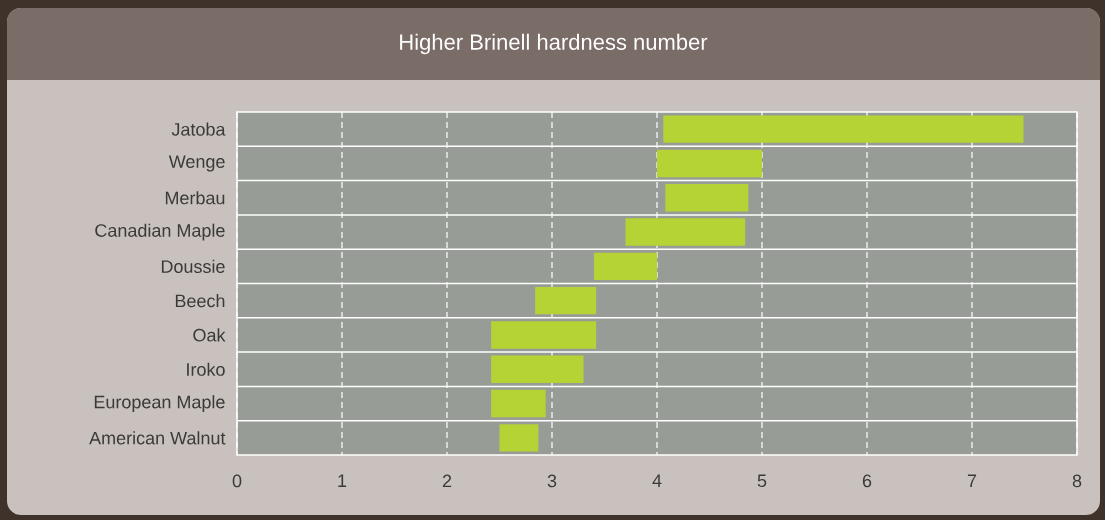  Describe the element at coordinates (159, 403) in the screenshot. I see `y-tick-label: European Maple` at that location.